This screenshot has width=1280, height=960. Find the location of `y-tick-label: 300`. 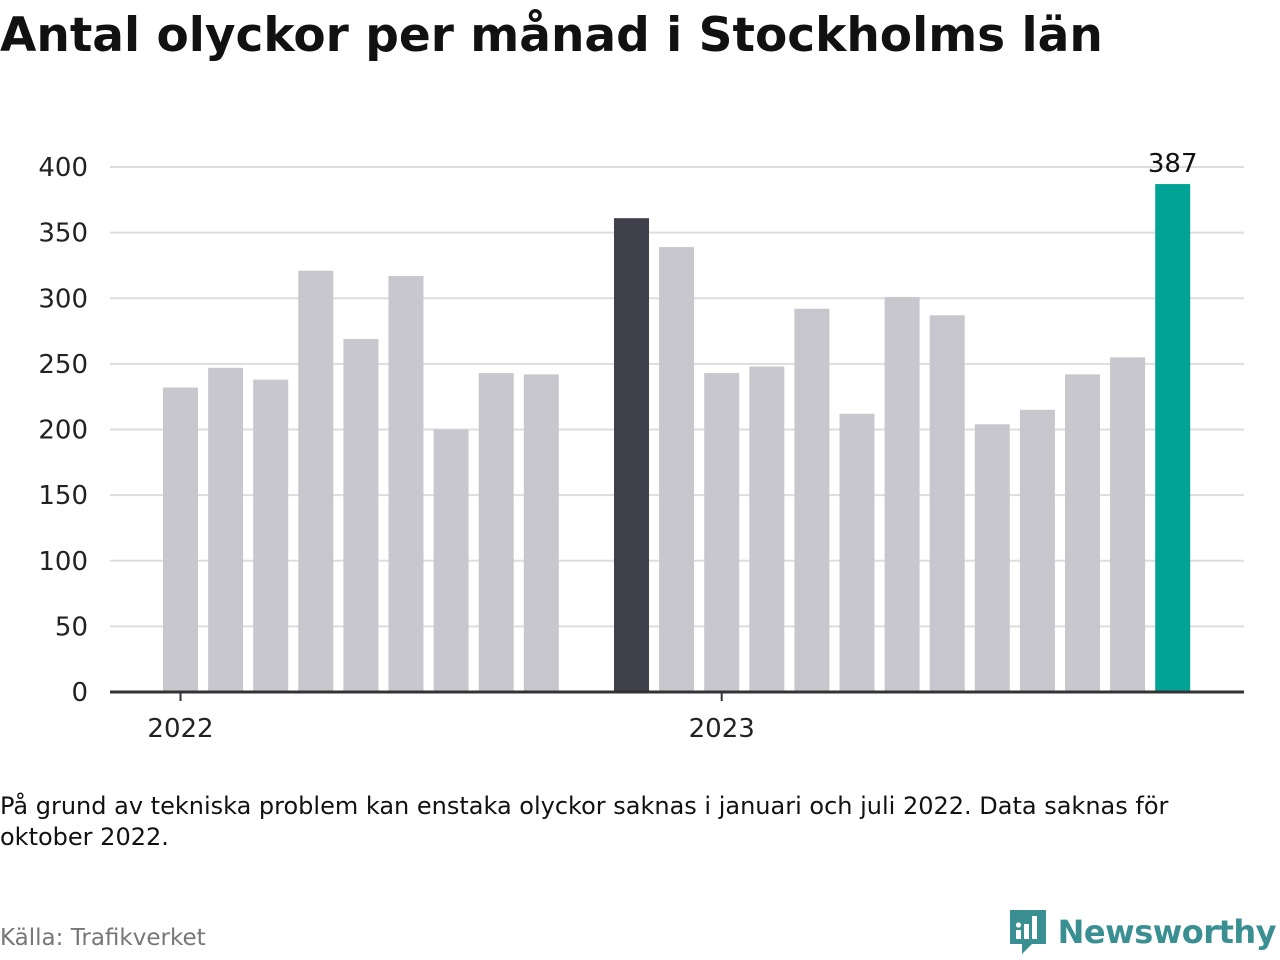

y-tick-label: 300 is located at coordinates (63, 299).